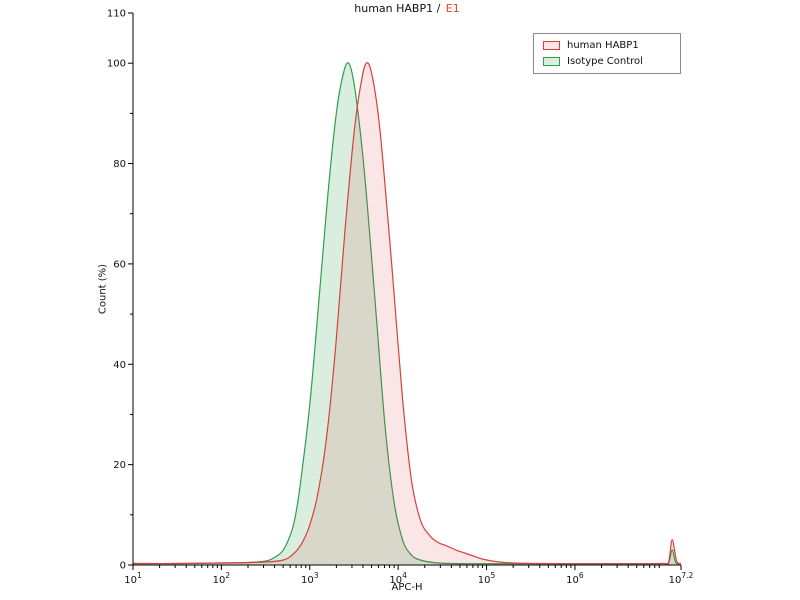 Image resolution: width=800 pixels, height=600 pixels. What do you see at coordinates (681, 578) in the screenshot?
I see `svg-text: 107.2` at bounding box center [681, 578].